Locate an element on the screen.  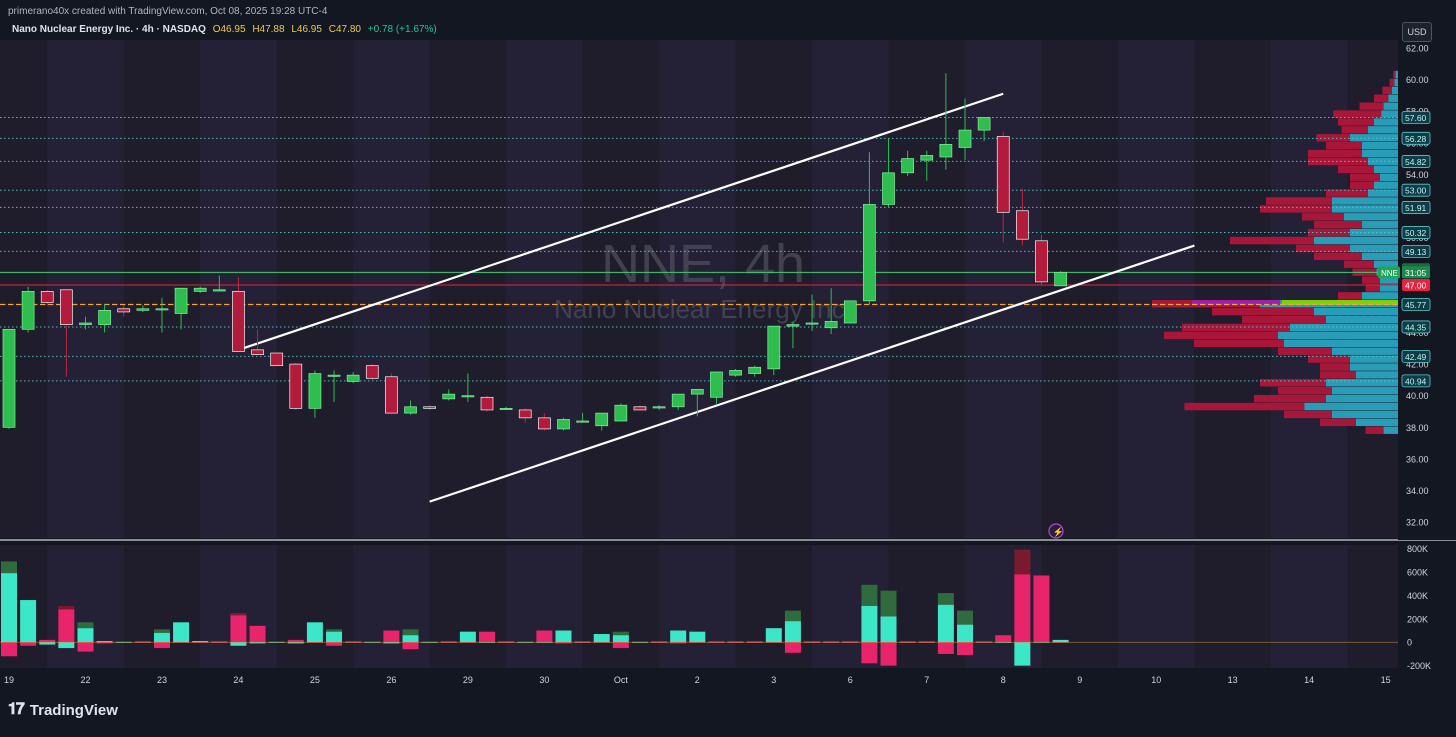
high-value: H47.88 is located at coordinates (268, 29).